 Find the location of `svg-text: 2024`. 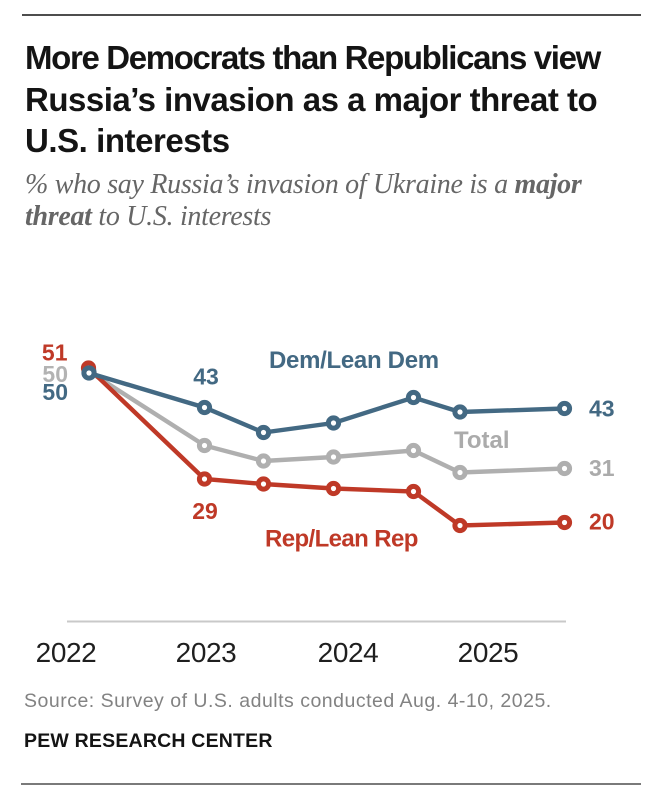

svg-text: 2024 is located at coordinates (348, 652).